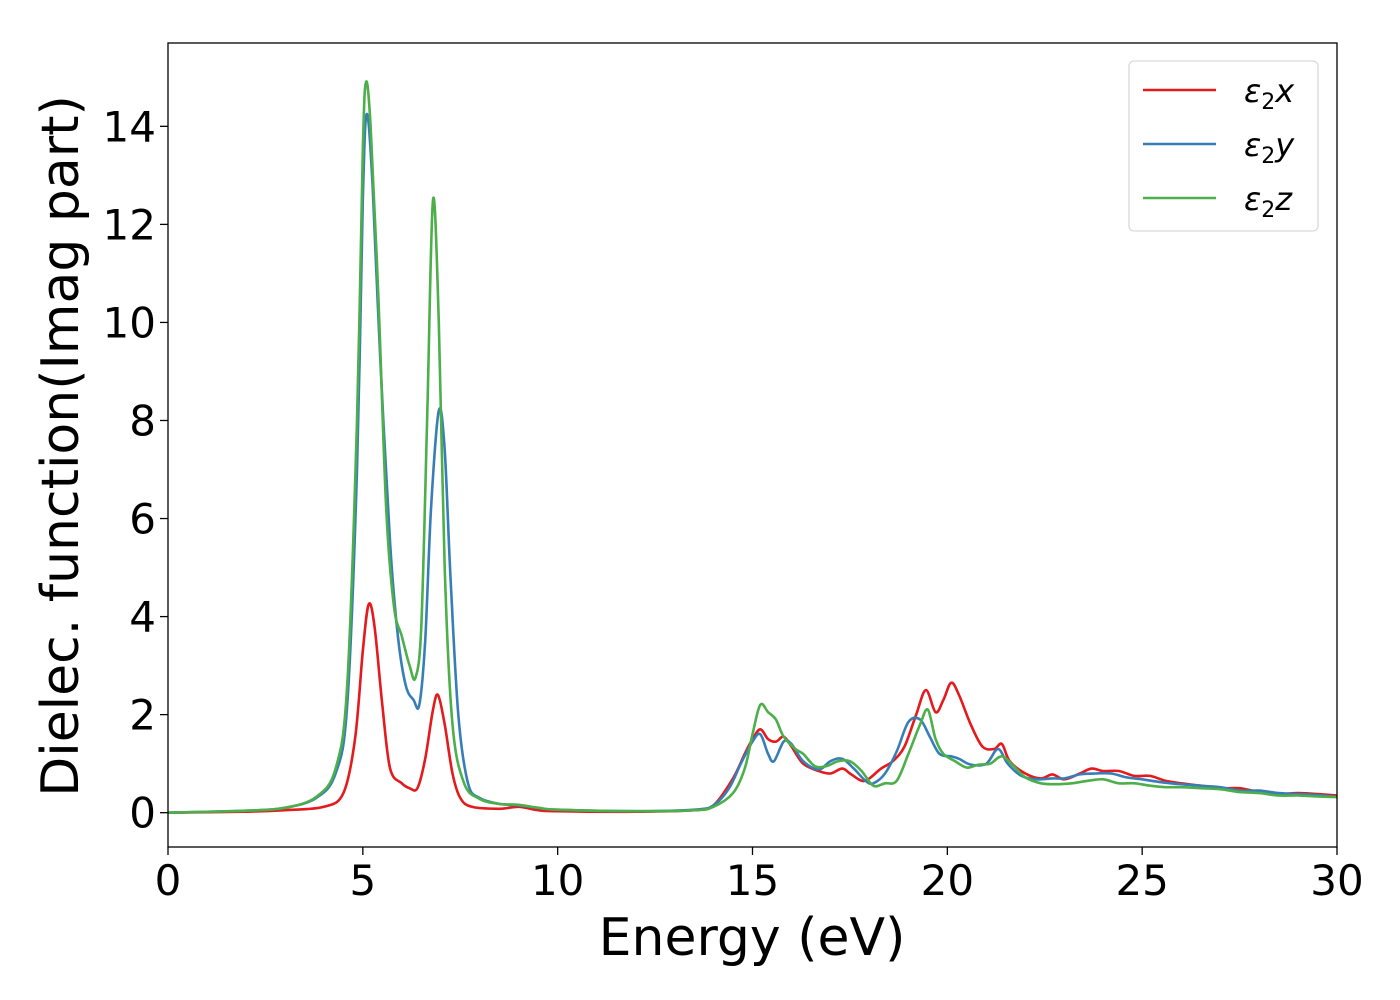  Describe the element at coordinates (1141, 880) in the screenshot. I see `x-tick-label: 25` at that location.